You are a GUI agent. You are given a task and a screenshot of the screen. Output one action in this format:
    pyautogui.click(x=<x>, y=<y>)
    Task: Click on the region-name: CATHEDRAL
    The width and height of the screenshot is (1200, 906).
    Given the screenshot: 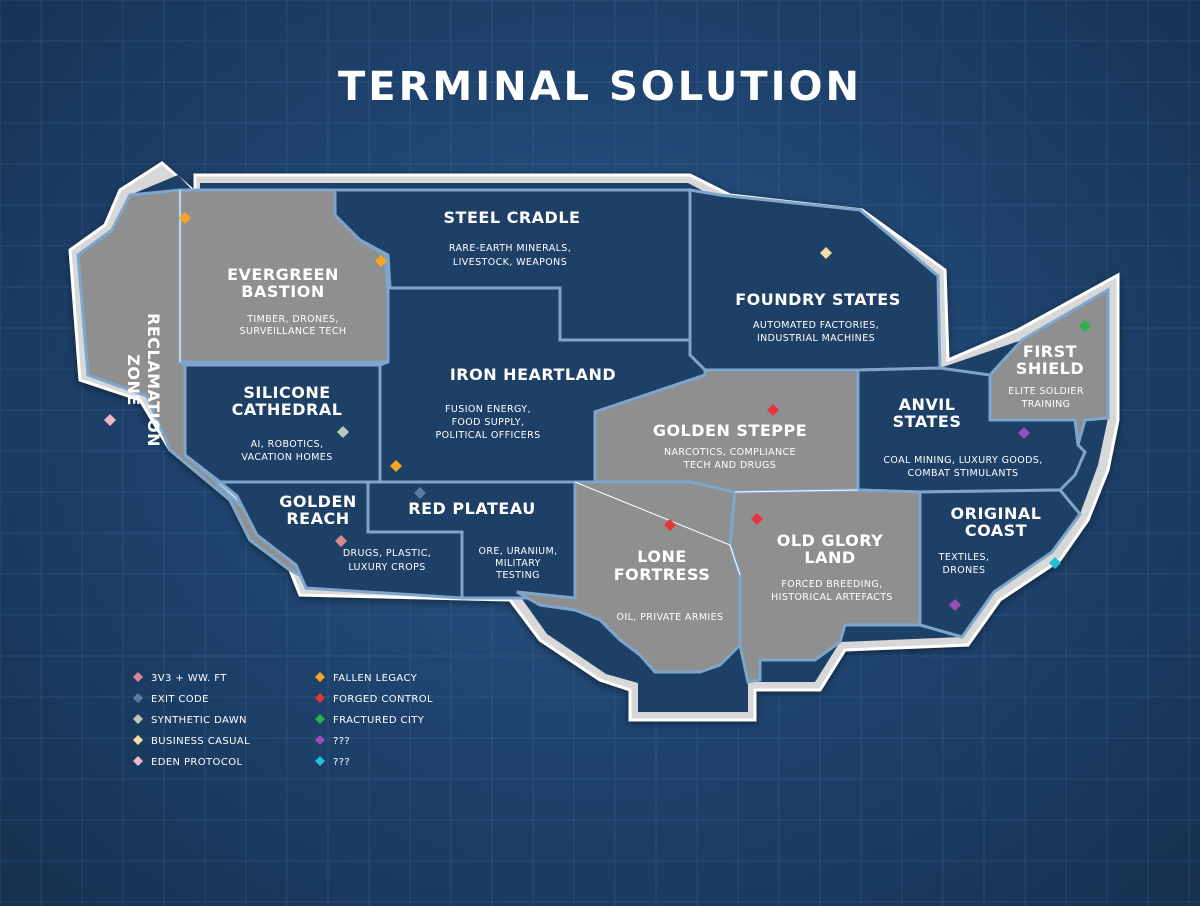 What is the action you would take?
    pyautogui.click(x=287, y=409)
    